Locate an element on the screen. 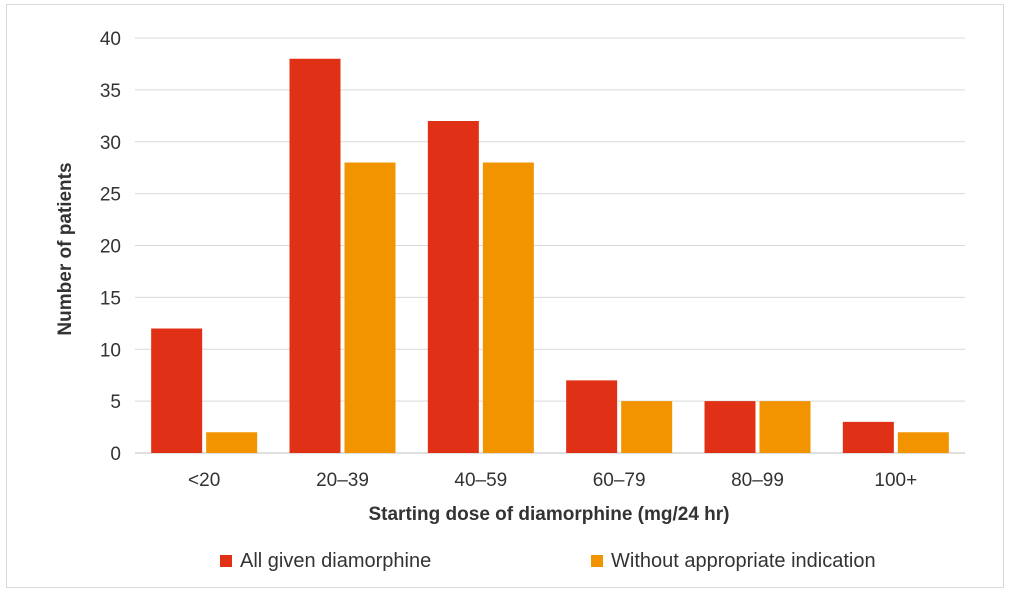 The height and width of the screenshot is (594, 1010). y-tick-label: 25 is located at coordinates (110, 195).